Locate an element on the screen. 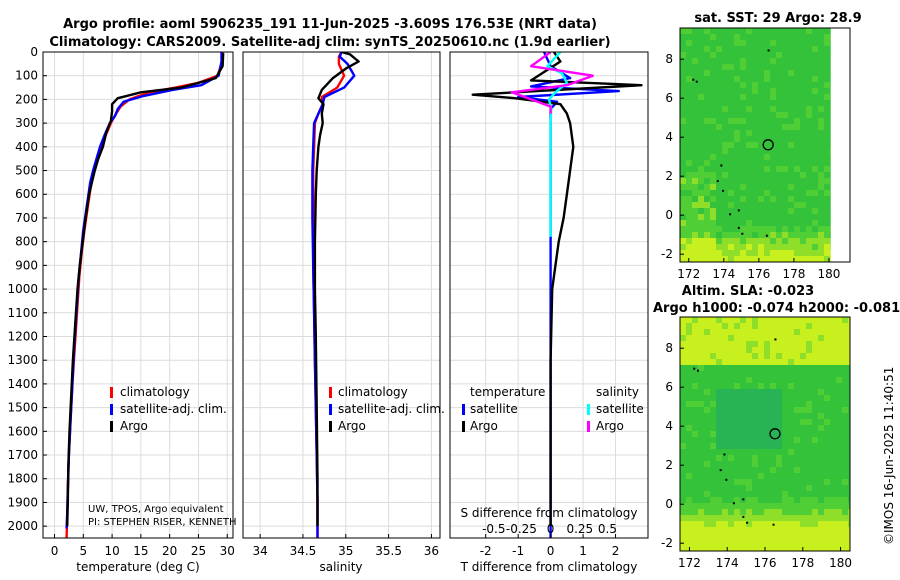 The width and height of the screenshot is (900, 580). x-tick-label: 20 is located at coordinates (169, 551).